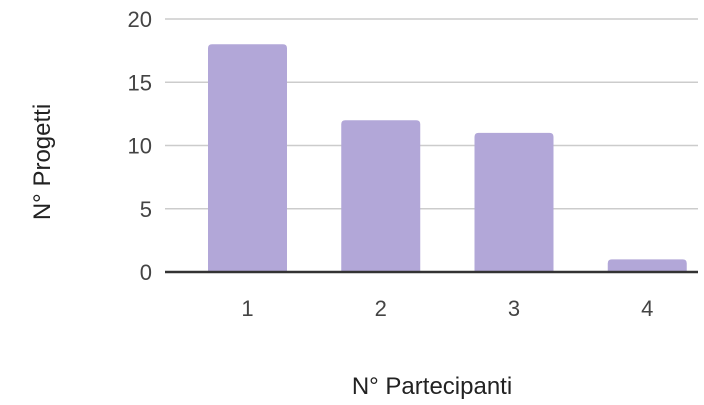 The width and height of the screenshot is (704, 405). I want to click on y-tick-label: 15, so click(140, 82).